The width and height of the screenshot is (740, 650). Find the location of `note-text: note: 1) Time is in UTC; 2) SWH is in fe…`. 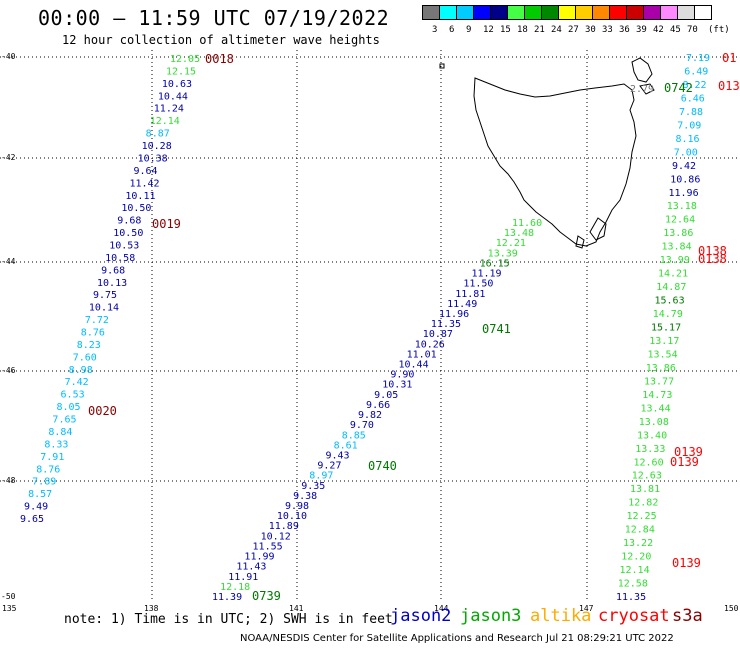

note-text: note: 1) Time is in UTC; 2) SWH is in fe… is located at coordinates (228, 619).